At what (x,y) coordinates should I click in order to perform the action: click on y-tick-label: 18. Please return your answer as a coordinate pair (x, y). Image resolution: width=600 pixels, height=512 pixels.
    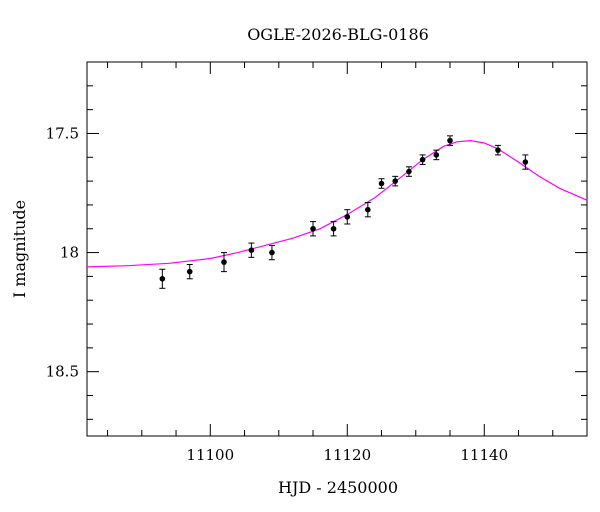
    Looking at the image, I should click on (69, 253).